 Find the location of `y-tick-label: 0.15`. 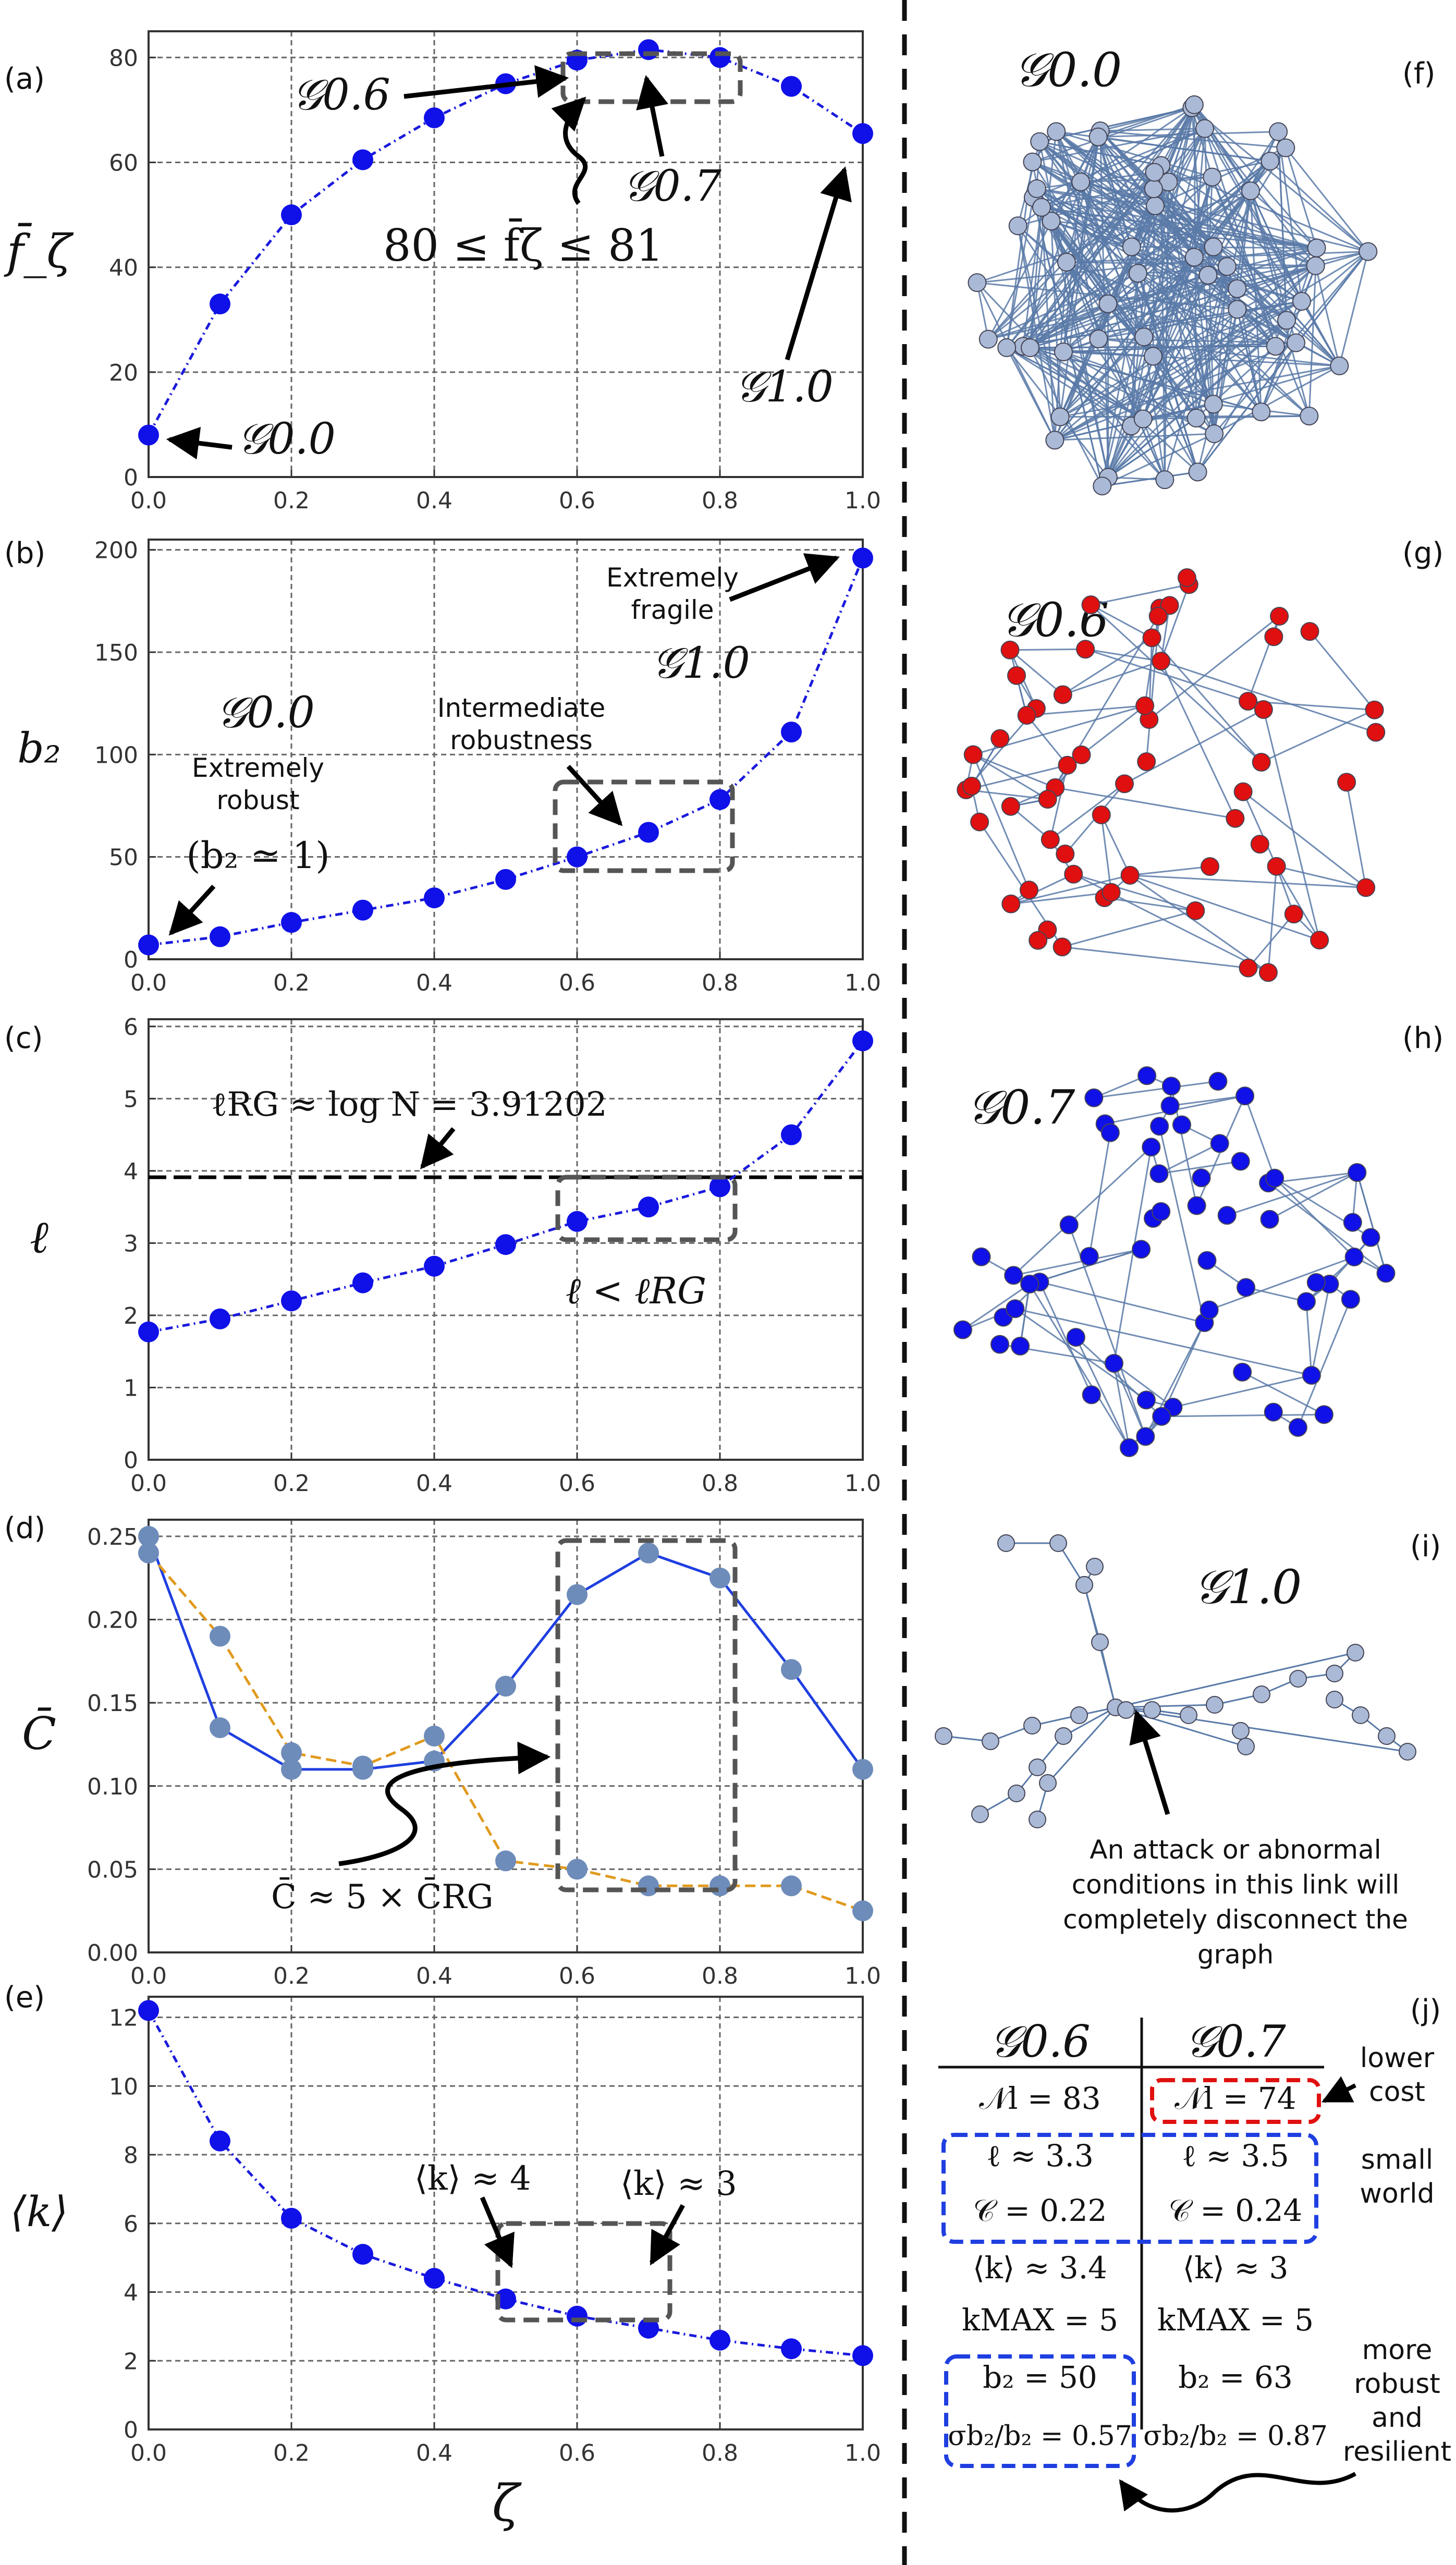

y-tick-label: 0.15 is located at coordinates (112, 1703).